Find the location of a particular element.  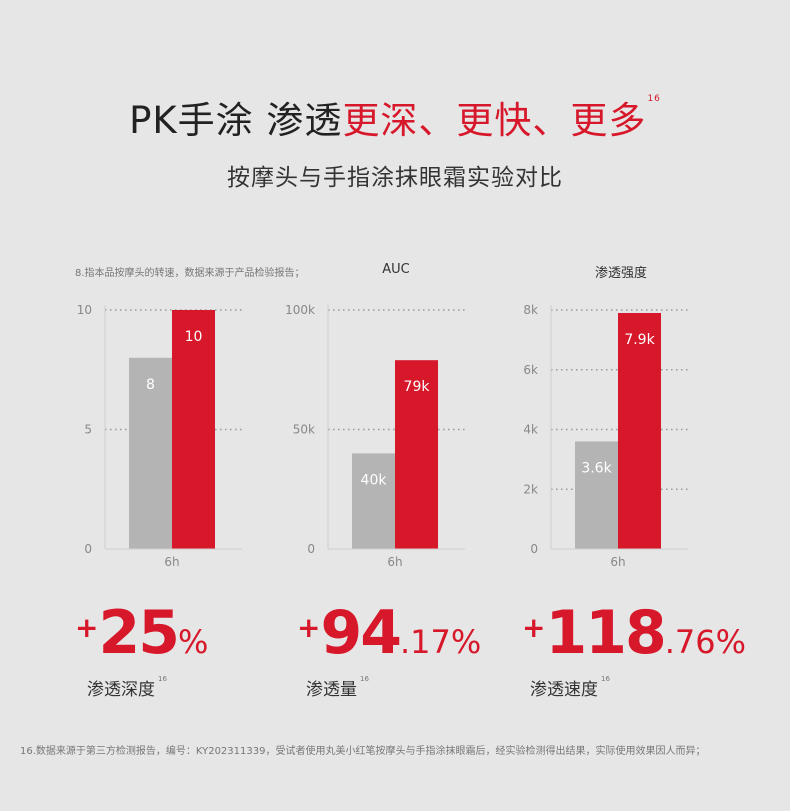

chart-3-ytick-label: 8k is located at coordinates (530, 310).